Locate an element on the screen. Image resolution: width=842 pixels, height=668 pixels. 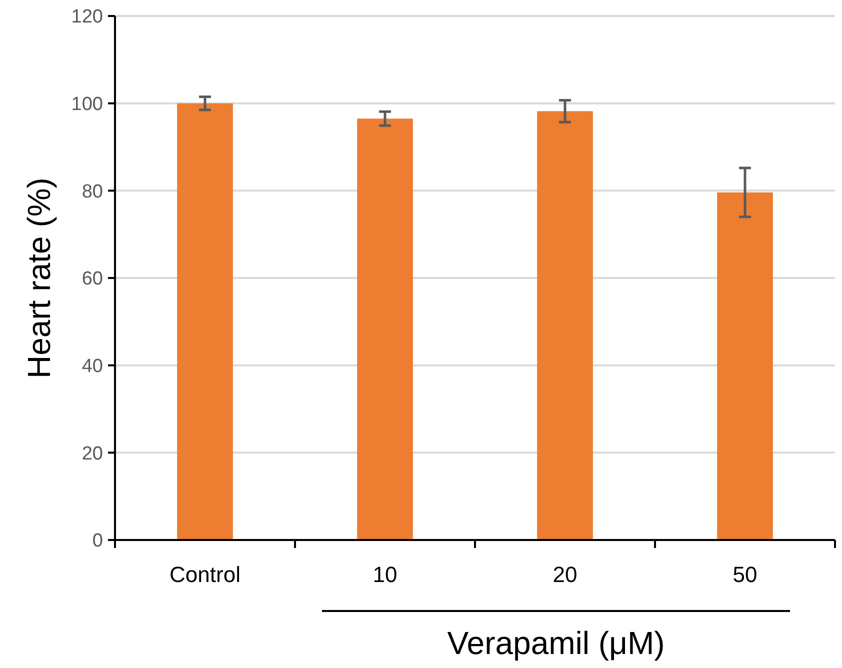
y-tick-label: 60 is located at coordinates (92, 279).